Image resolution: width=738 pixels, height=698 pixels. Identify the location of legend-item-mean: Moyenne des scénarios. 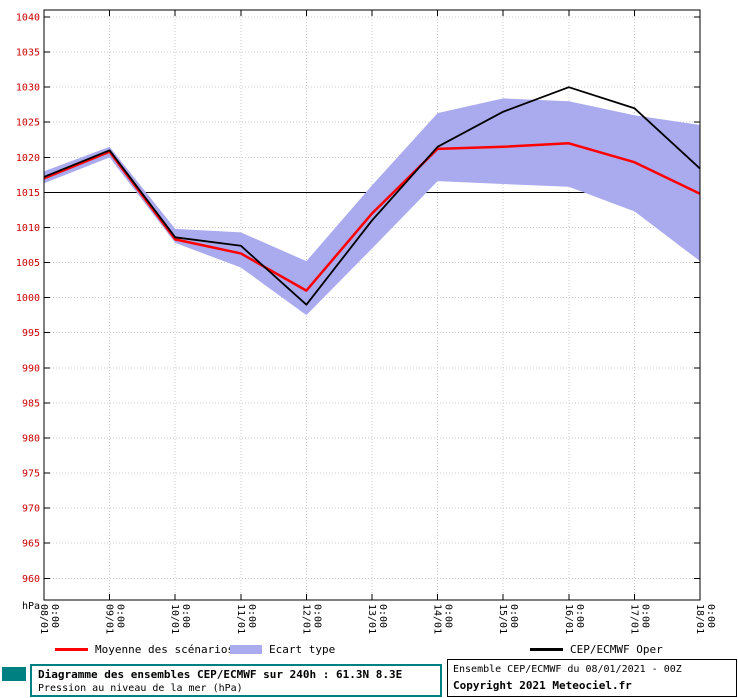
(144, 649).